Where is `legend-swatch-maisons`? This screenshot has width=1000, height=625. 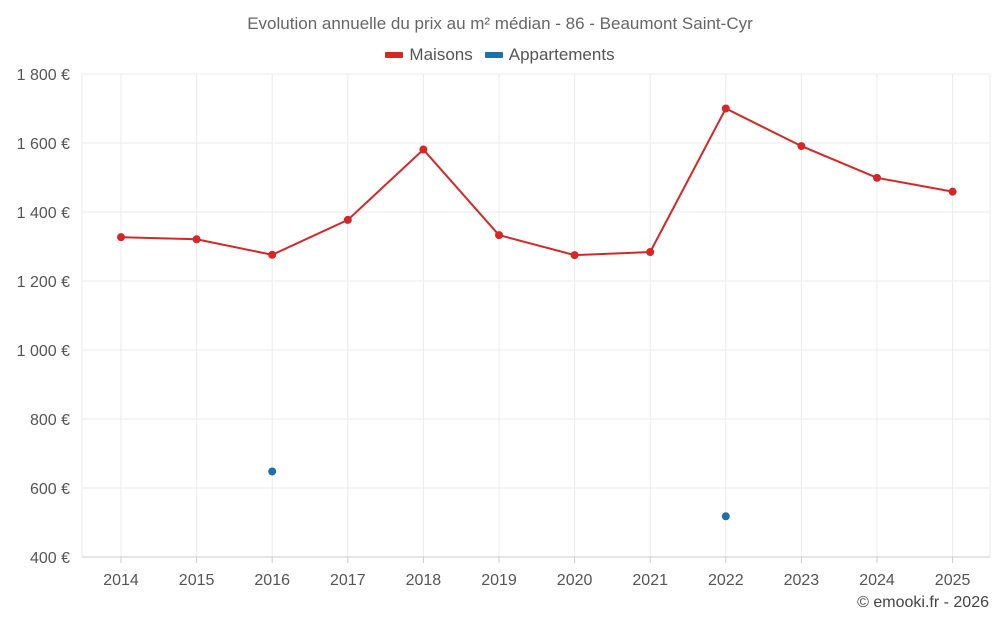 legend-swatch-maisons is located at coordinates (394, 55).